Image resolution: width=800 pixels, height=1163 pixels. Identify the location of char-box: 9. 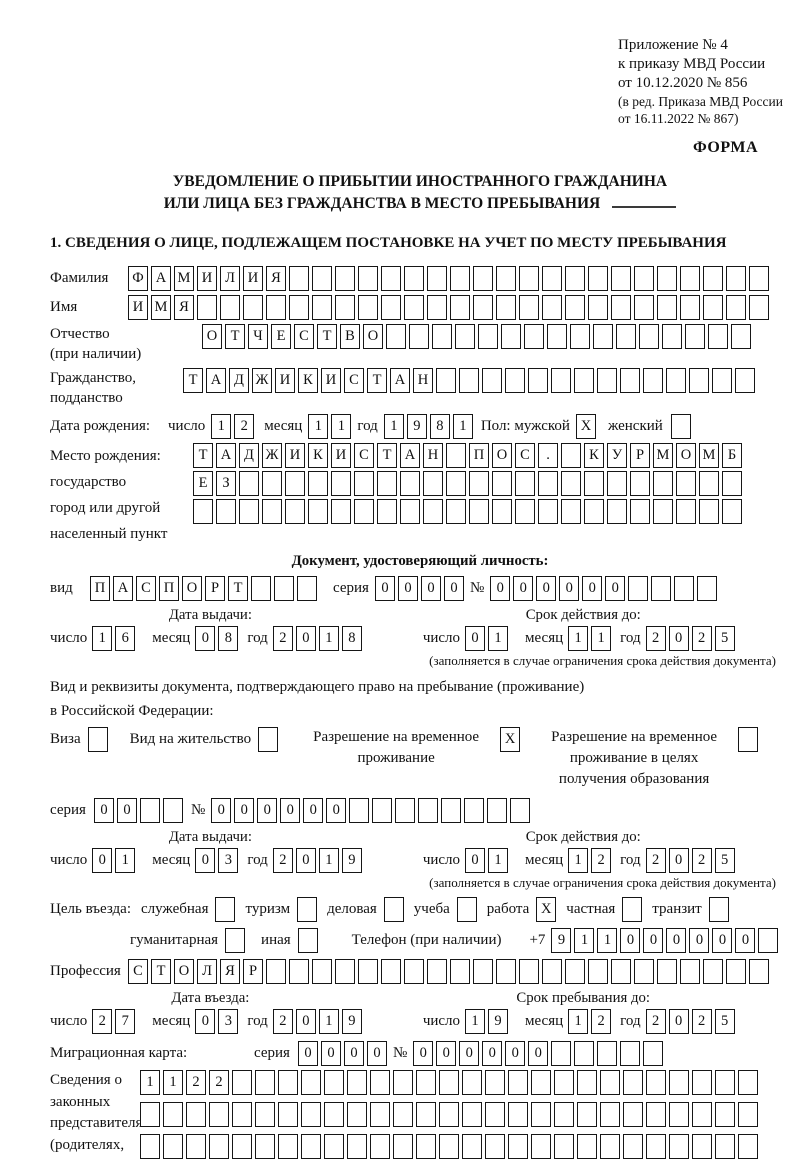
(416, 426).